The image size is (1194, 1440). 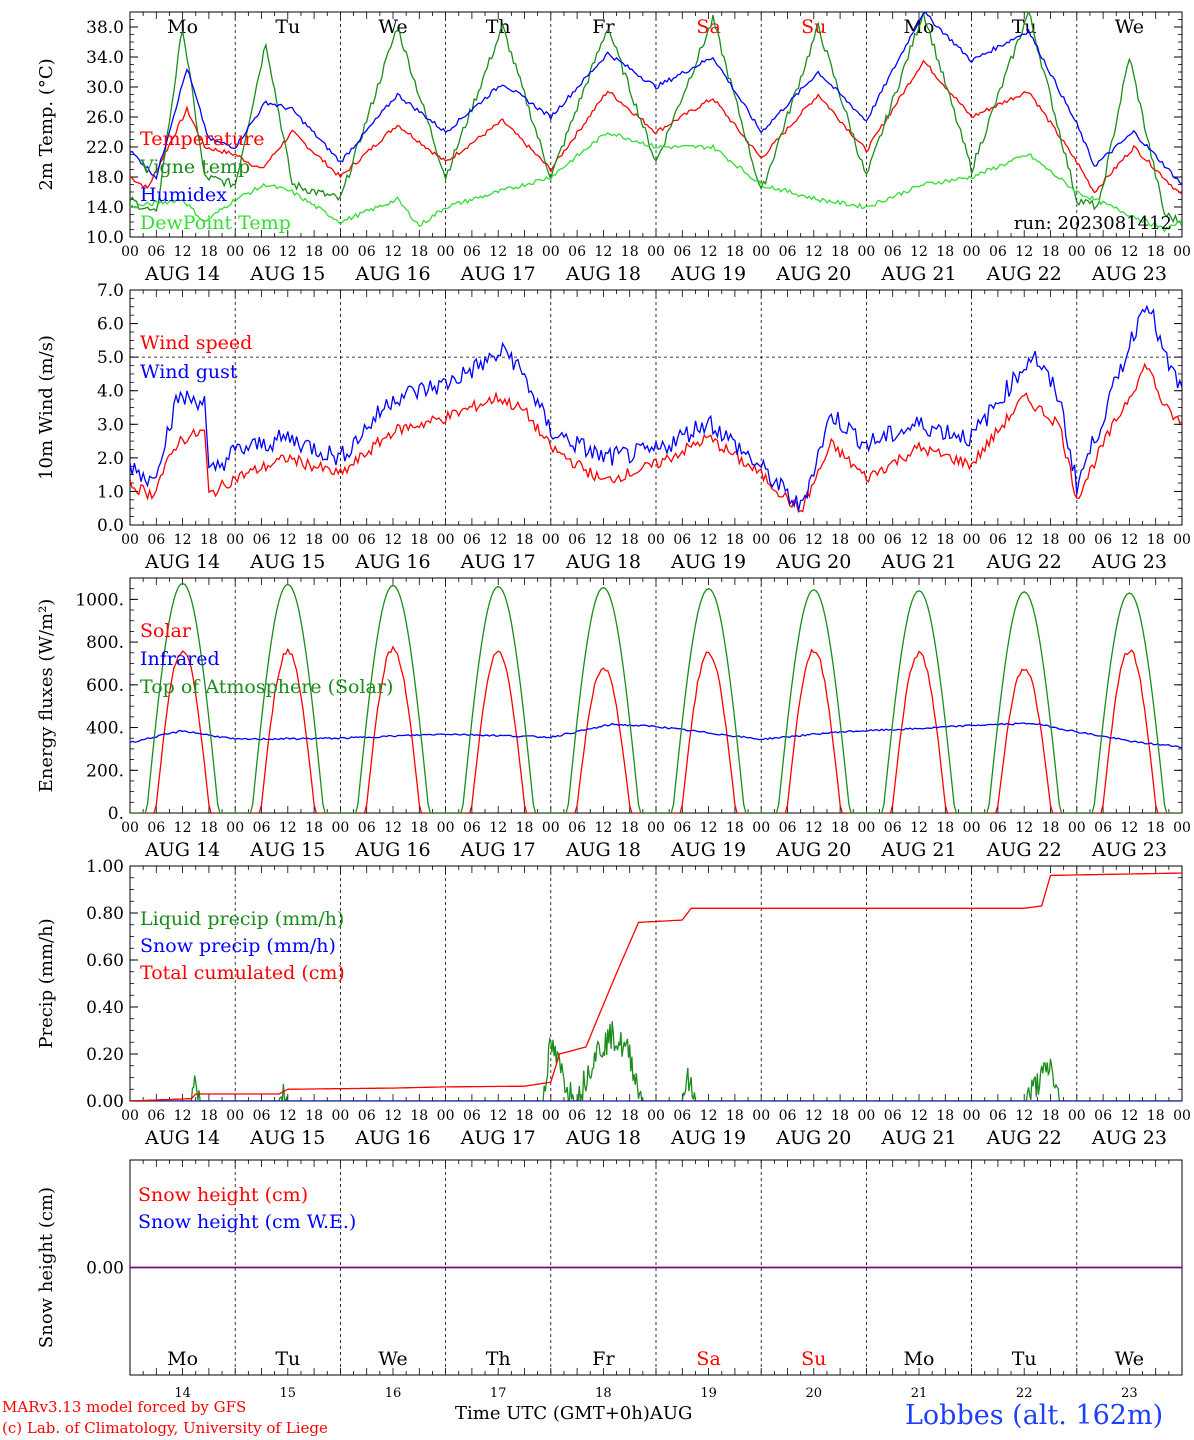 I want to click on weekday-label: Su, so click(x=813, y=27).